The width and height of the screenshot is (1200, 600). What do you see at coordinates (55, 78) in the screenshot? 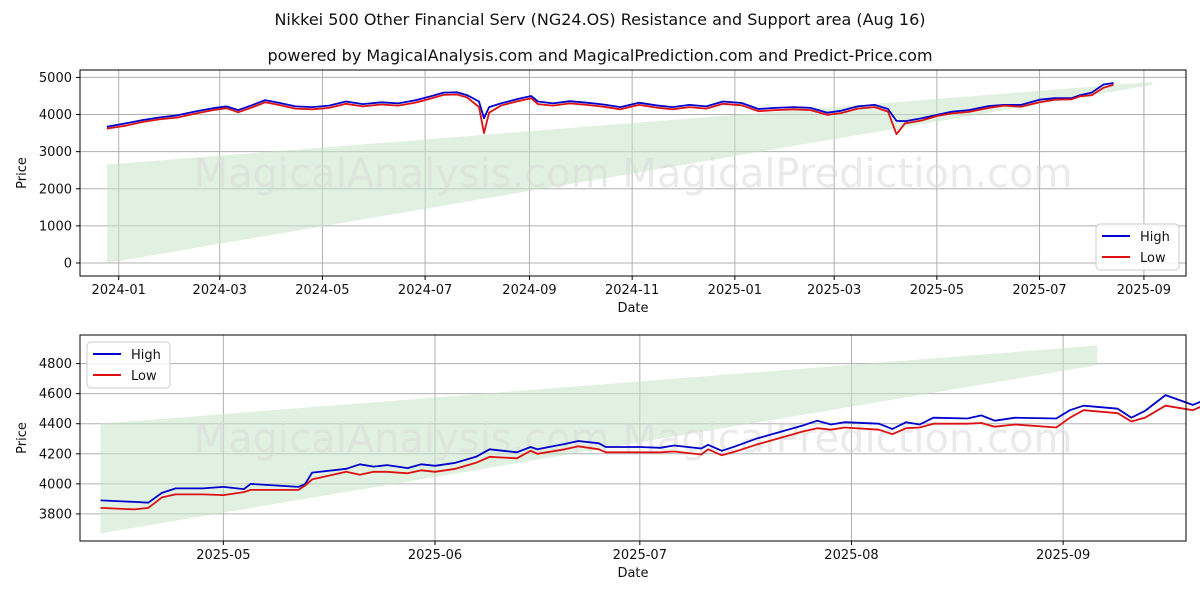
I see `y-tick-label: 5000` at bounding box center [55, 78].